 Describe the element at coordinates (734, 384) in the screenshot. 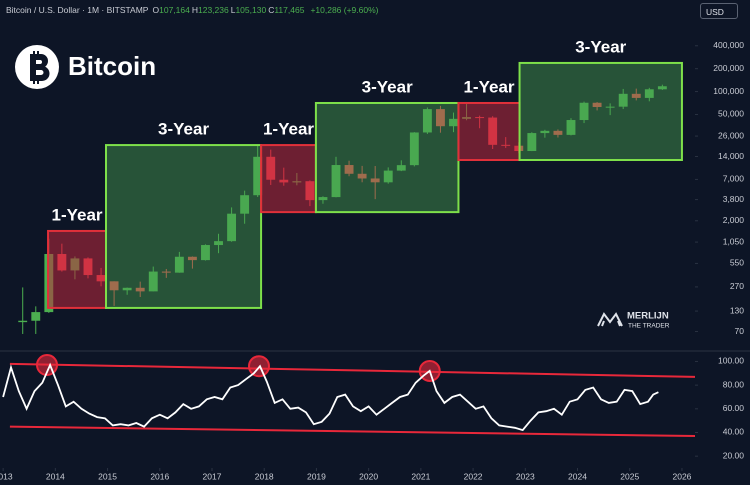

I see `y-tick-label: 80.00` at that location.